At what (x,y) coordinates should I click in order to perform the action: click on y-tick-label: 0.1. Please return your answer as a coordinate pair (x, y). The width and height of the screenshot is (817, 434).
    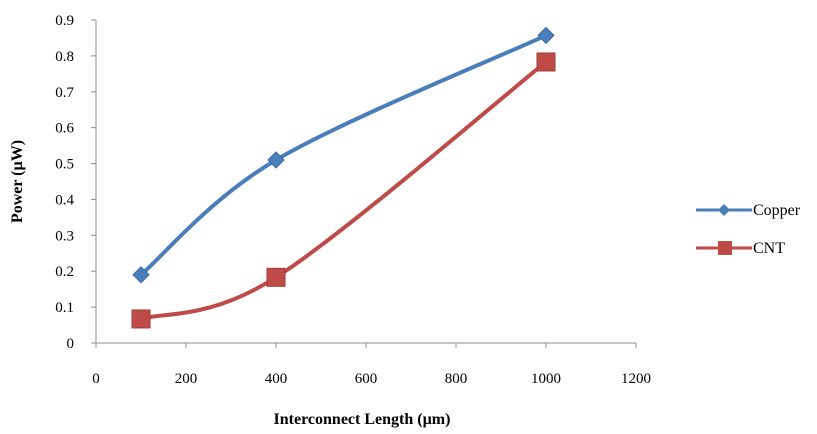
    Looking at the image, I should click on (64, 308).